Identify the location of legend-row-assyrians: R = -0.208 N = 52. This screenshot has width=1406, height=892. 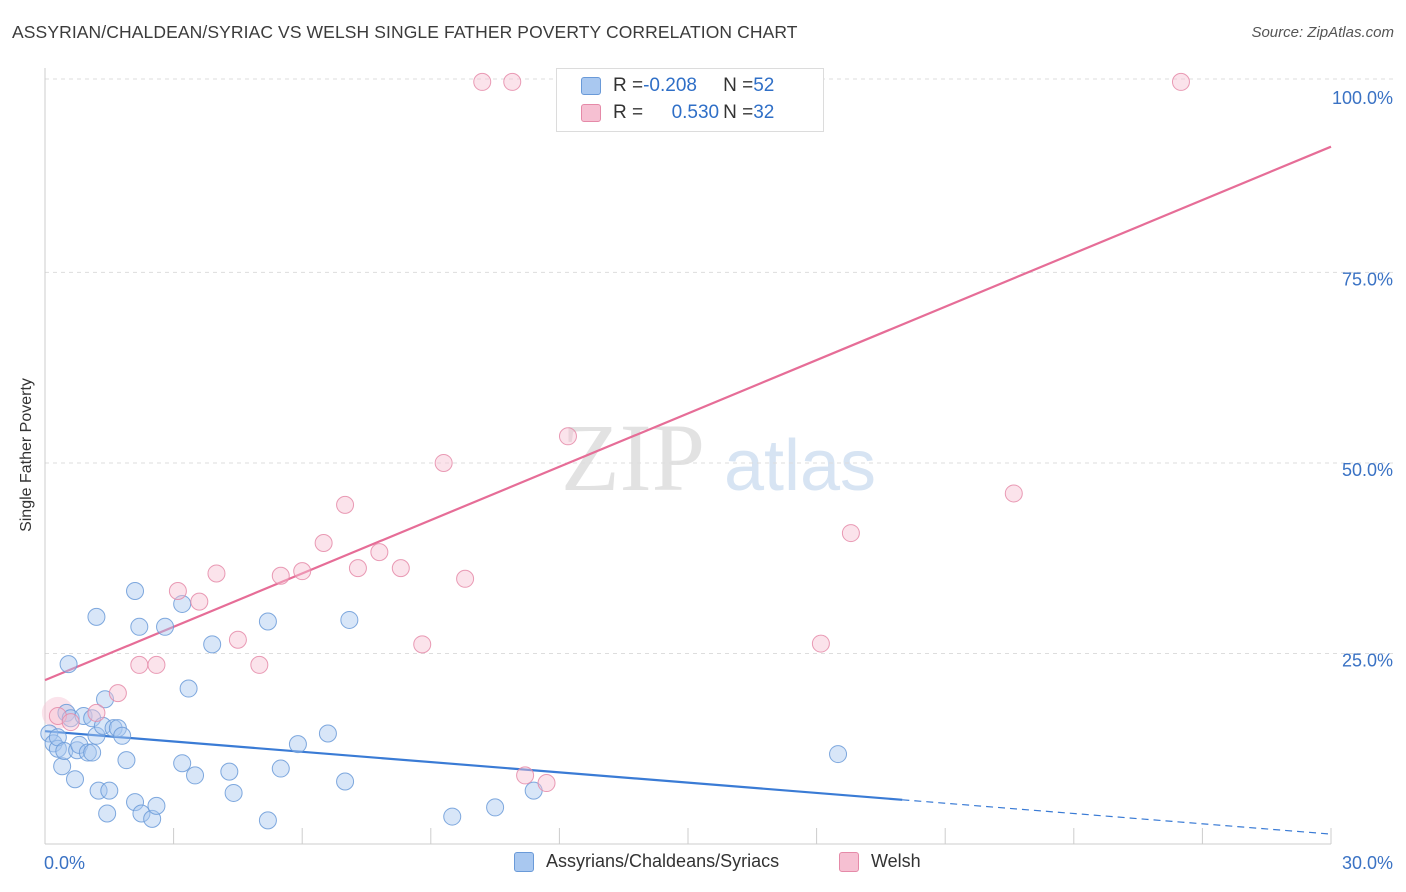
(677, 86).